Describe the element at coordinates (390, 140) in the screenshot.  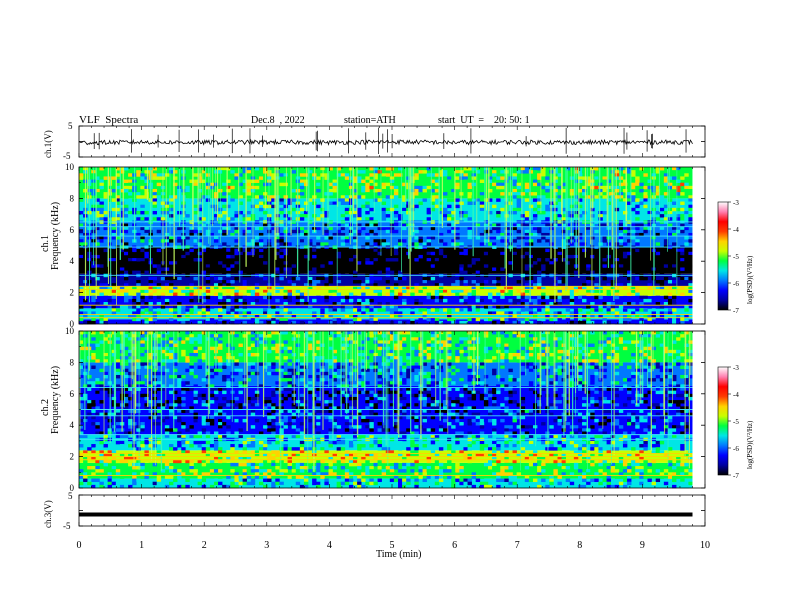
I see `ch1-spikes` at that location.